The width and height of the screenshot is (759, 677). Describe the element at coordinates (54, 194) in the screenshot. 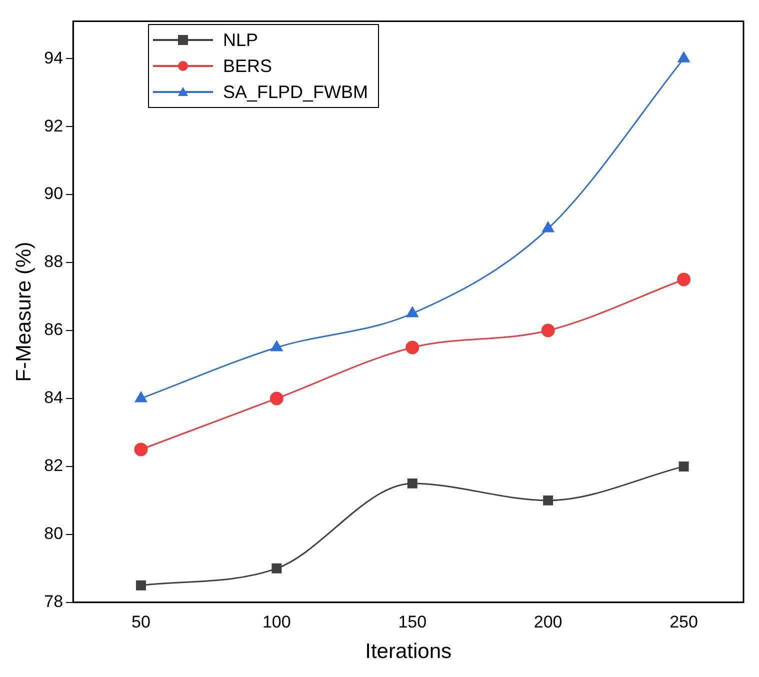

I see `y-tick-label: 90` at that location.